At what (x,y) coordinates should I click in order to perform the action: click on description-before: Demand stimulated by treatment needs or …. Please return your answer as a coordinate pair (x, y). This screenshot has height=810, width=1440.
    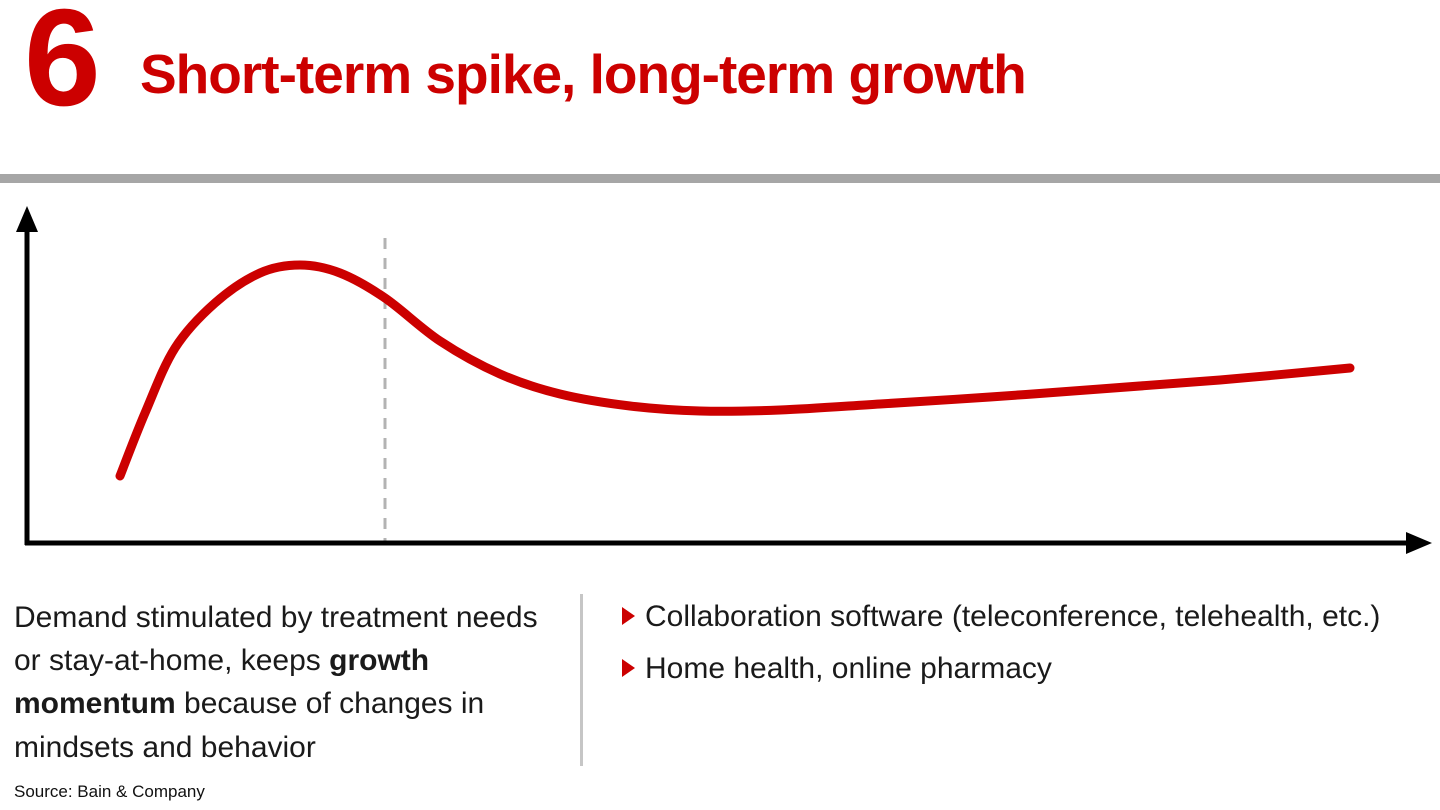
    Looking at the image, I should click on (276, 639).